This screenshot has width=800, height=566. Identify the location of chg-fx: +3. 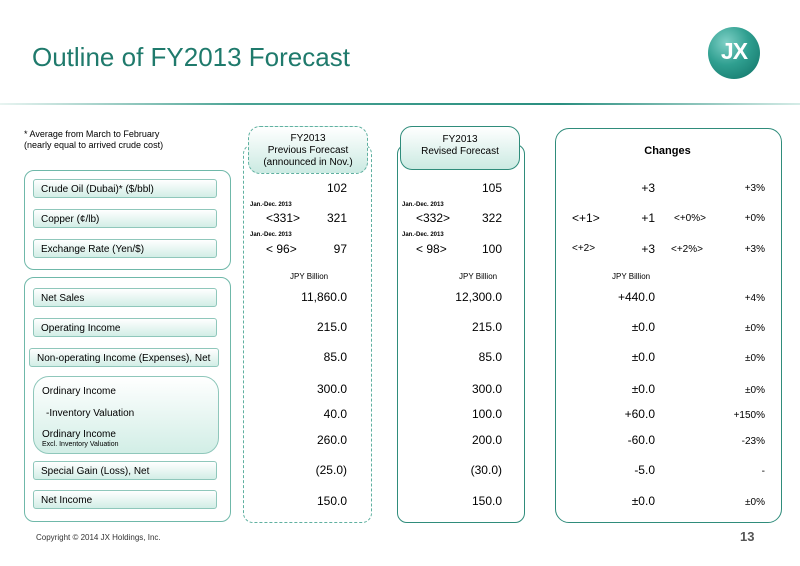
(648, 249).